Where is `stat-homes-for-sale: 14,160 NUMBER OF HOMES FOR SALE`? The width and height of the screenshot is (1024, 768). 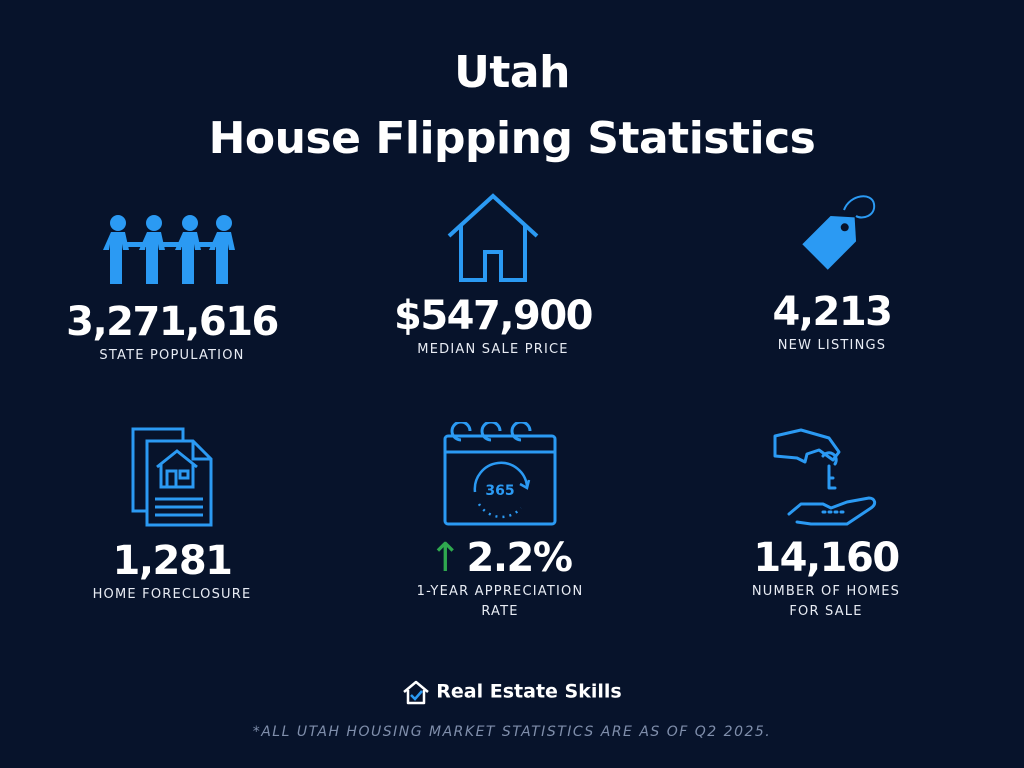
stat-homes-for-sale: 14,160 NUMBER OF HOMES FOR SALE is located at coordinates (826, 524).